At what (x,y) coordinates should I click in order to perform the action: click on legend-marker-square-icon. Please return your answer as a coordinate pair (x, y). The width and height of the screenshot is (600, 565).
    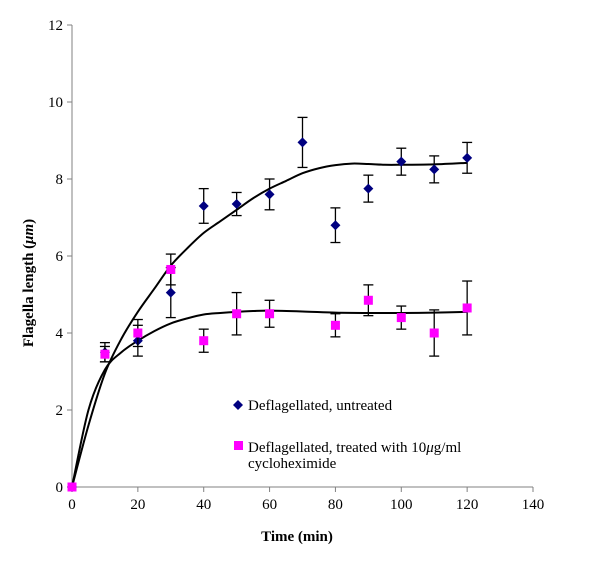
    Looking at the image, I should click on (238, 445).